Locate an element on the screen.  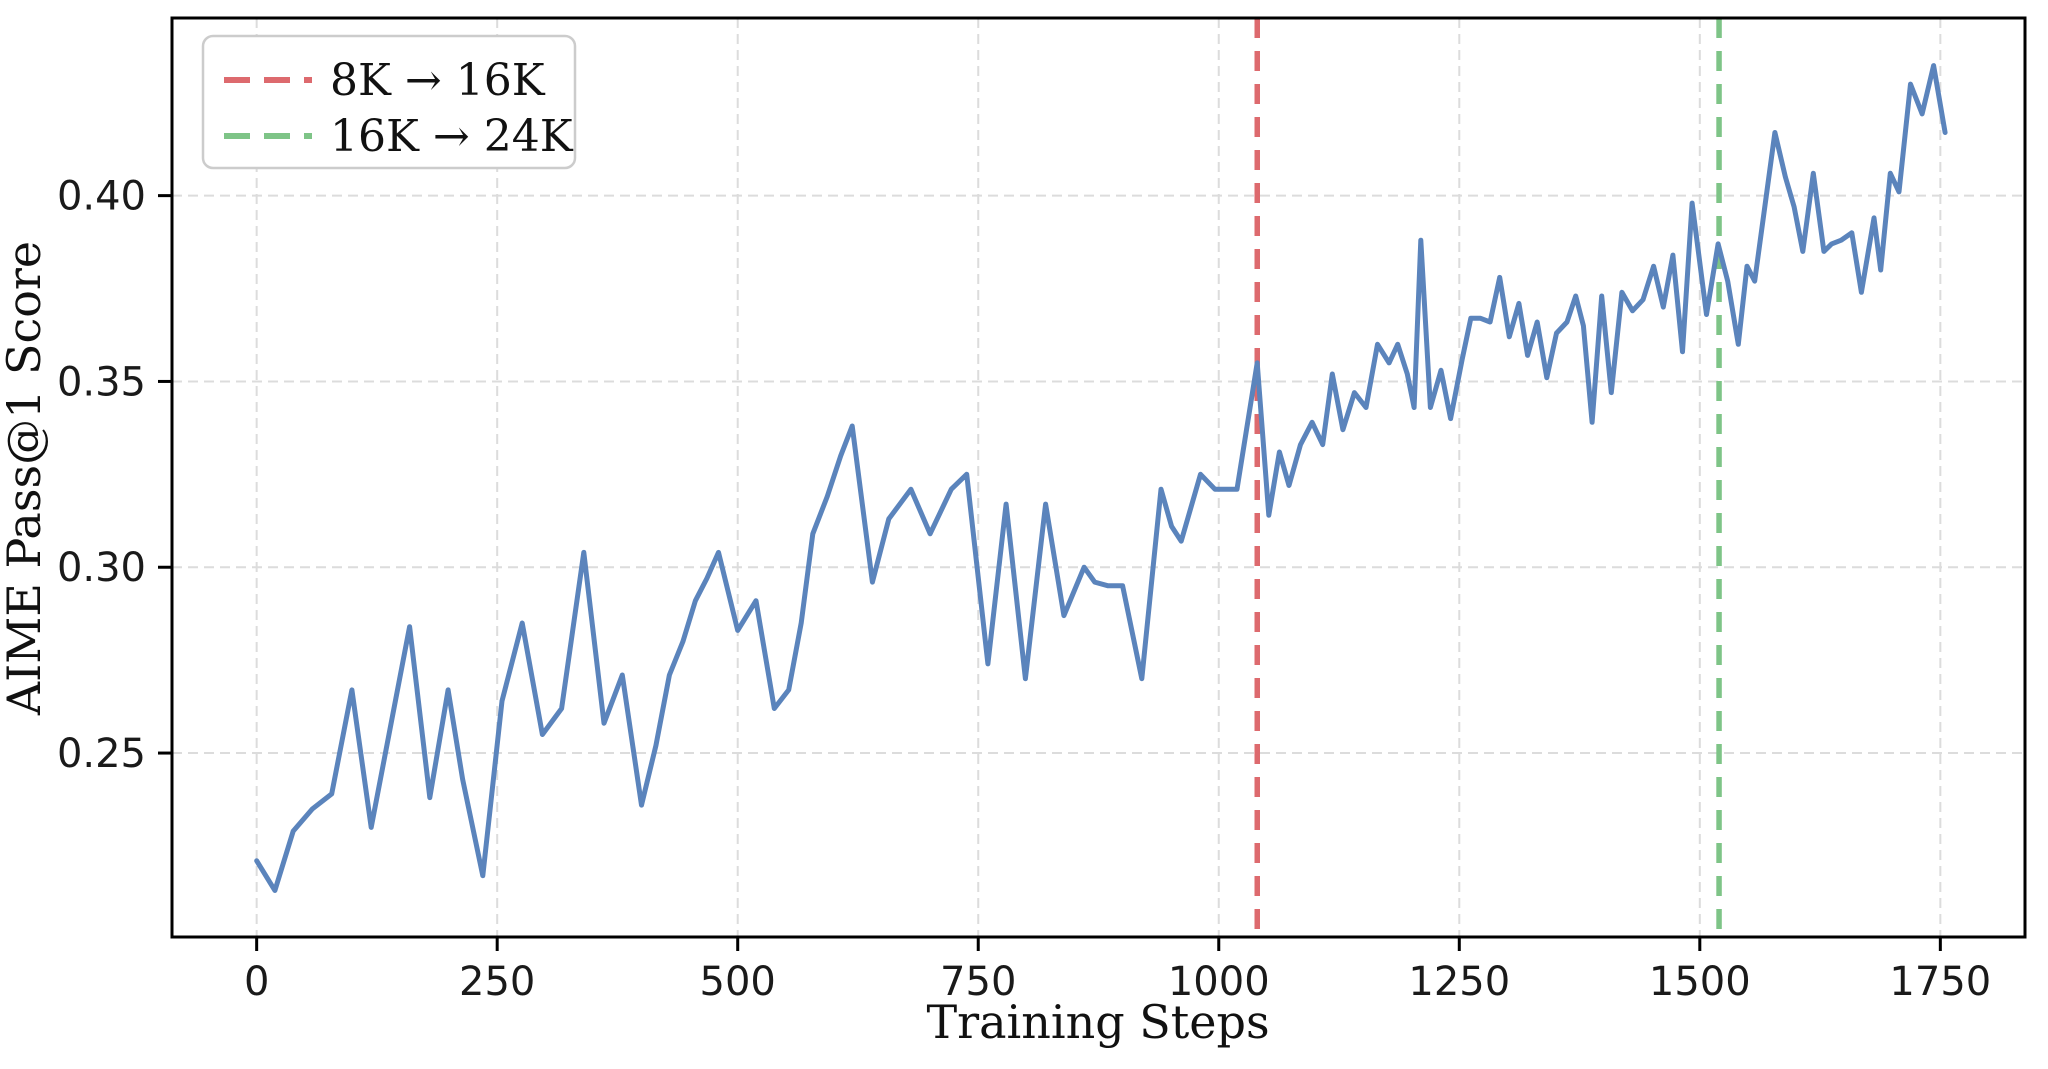
y-tick-label: 0.25 is located at coordinates (101, 754).